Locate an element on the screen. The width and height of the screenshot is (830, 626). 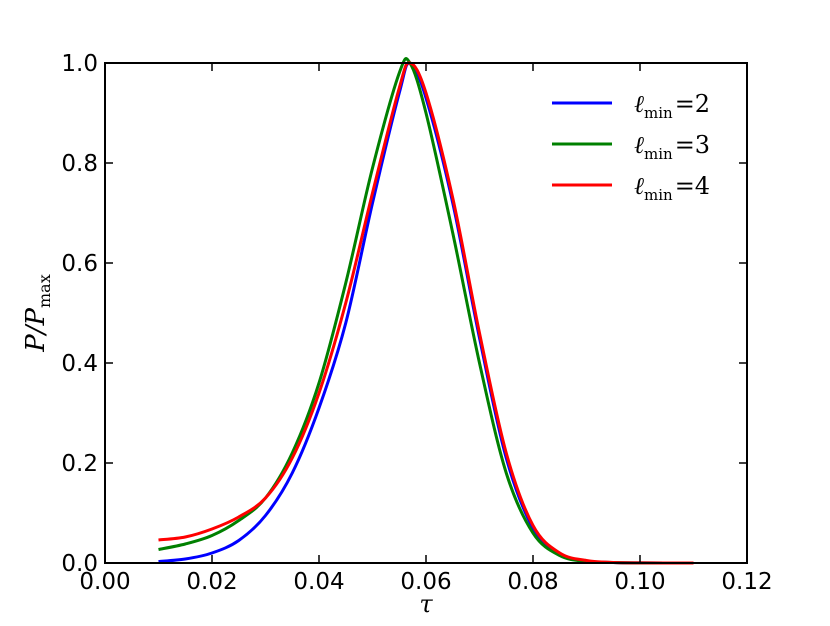
legend: ℓmin=2 ℓmin=3 ℓmin=4 is located at coordinates (631, 147).